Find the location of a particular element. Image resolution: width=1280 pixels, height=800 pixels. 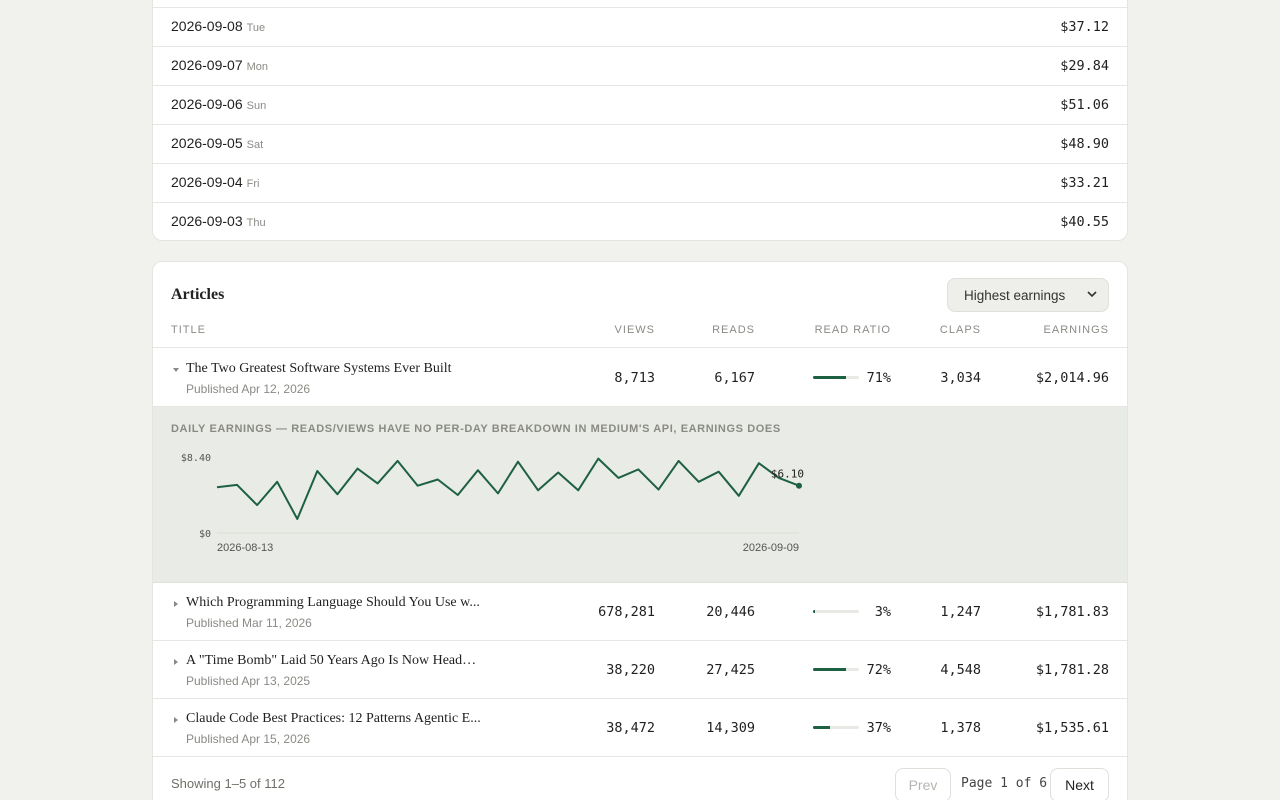

next-button: Next is located at coordinates (1079, 784).